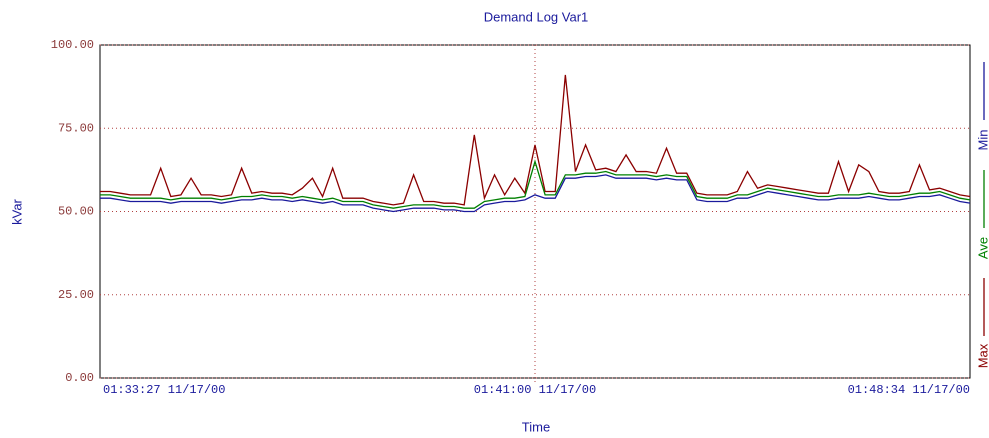 The width and height of the screenshot is (989, 438). I want to click on legend-label: Max, so click(982, 355).